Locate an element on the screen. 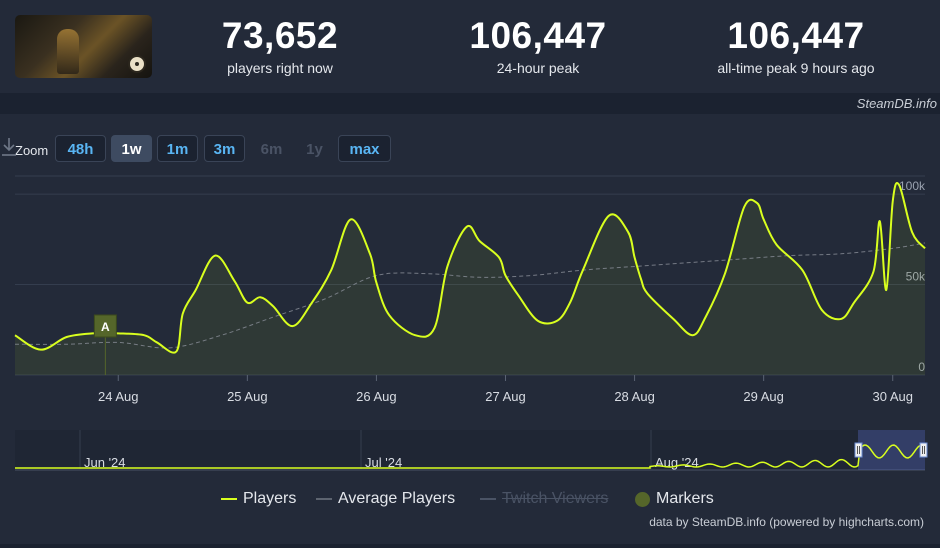 Image resolution: width=940 pixels, height=548 pixels. navigator-month-label: Jul '24 is located at coordinates (383, 462).